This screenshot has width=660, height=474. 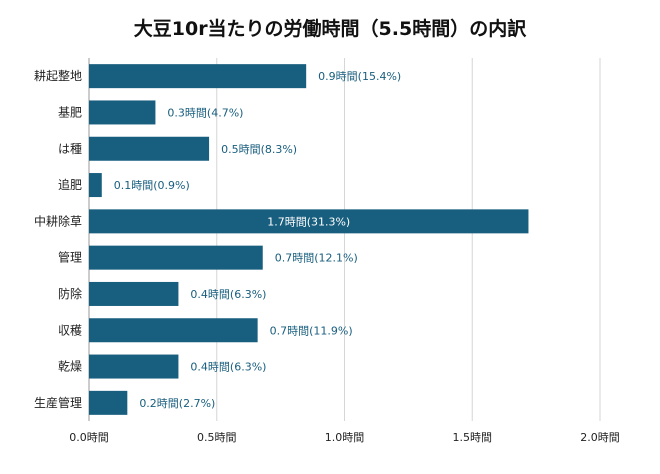 I want to click on category-label: 収穫, so click(x=70, y=330).